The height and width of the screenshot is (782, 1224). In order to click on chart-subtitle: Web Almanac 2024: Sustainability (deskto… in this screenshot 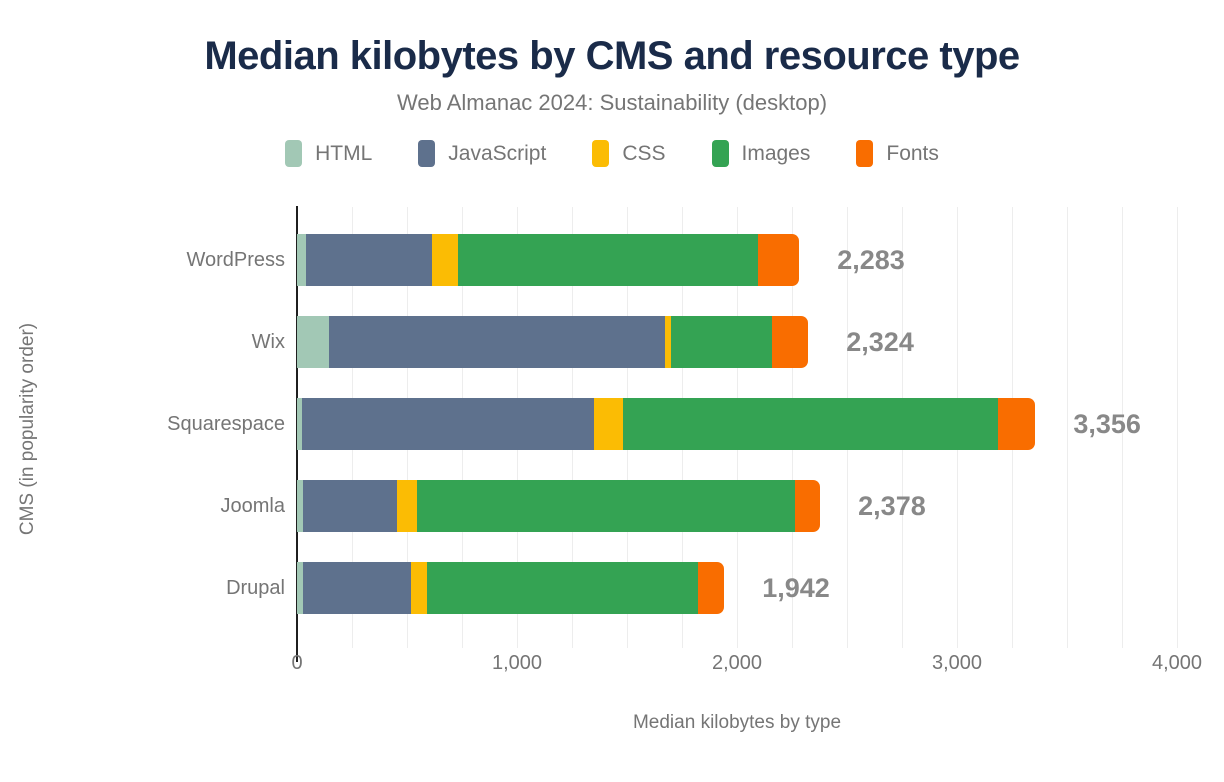, I will do `click(612, 102)`.